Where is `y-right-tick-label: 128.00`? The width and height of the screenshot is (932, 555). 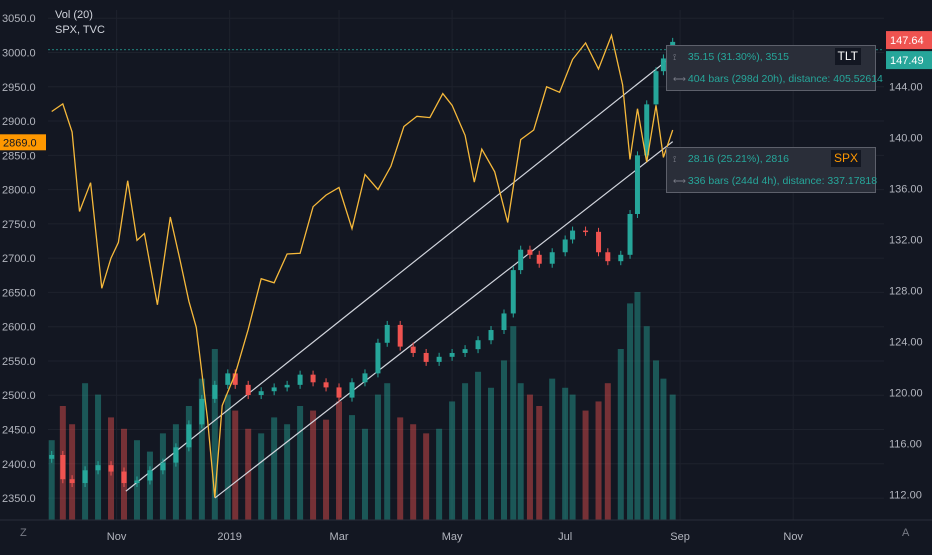 y-right-tick-label: 128.00 is located at coordinates (906, 292).